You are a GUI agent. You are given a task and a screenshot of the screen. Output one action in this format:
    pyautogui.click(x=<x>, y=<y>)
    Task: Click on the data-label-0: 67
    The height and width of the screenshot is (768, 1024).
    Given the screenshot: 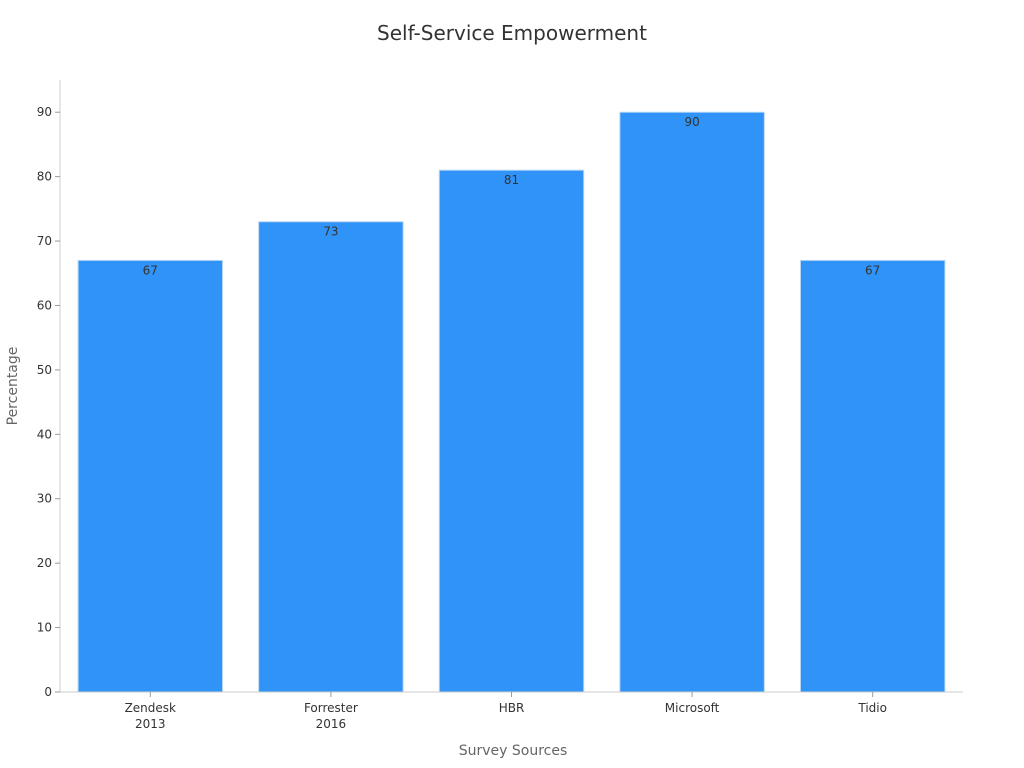 What is the action you would take?
    pyautogui.click(x=150, y=270)
    